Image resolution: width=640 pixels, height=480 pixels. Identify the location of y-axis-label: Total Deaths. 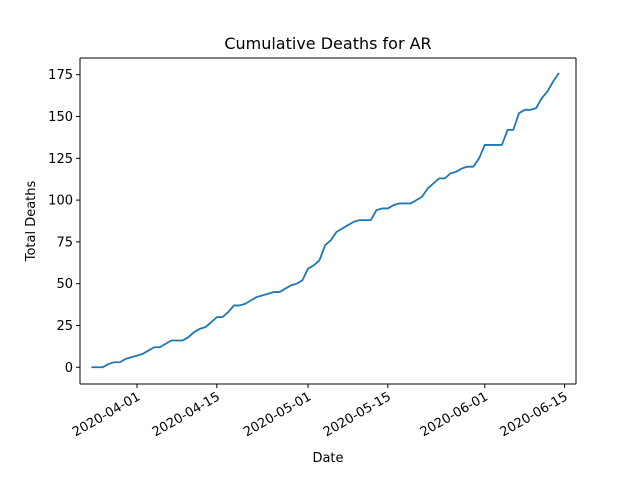
(31, 221).